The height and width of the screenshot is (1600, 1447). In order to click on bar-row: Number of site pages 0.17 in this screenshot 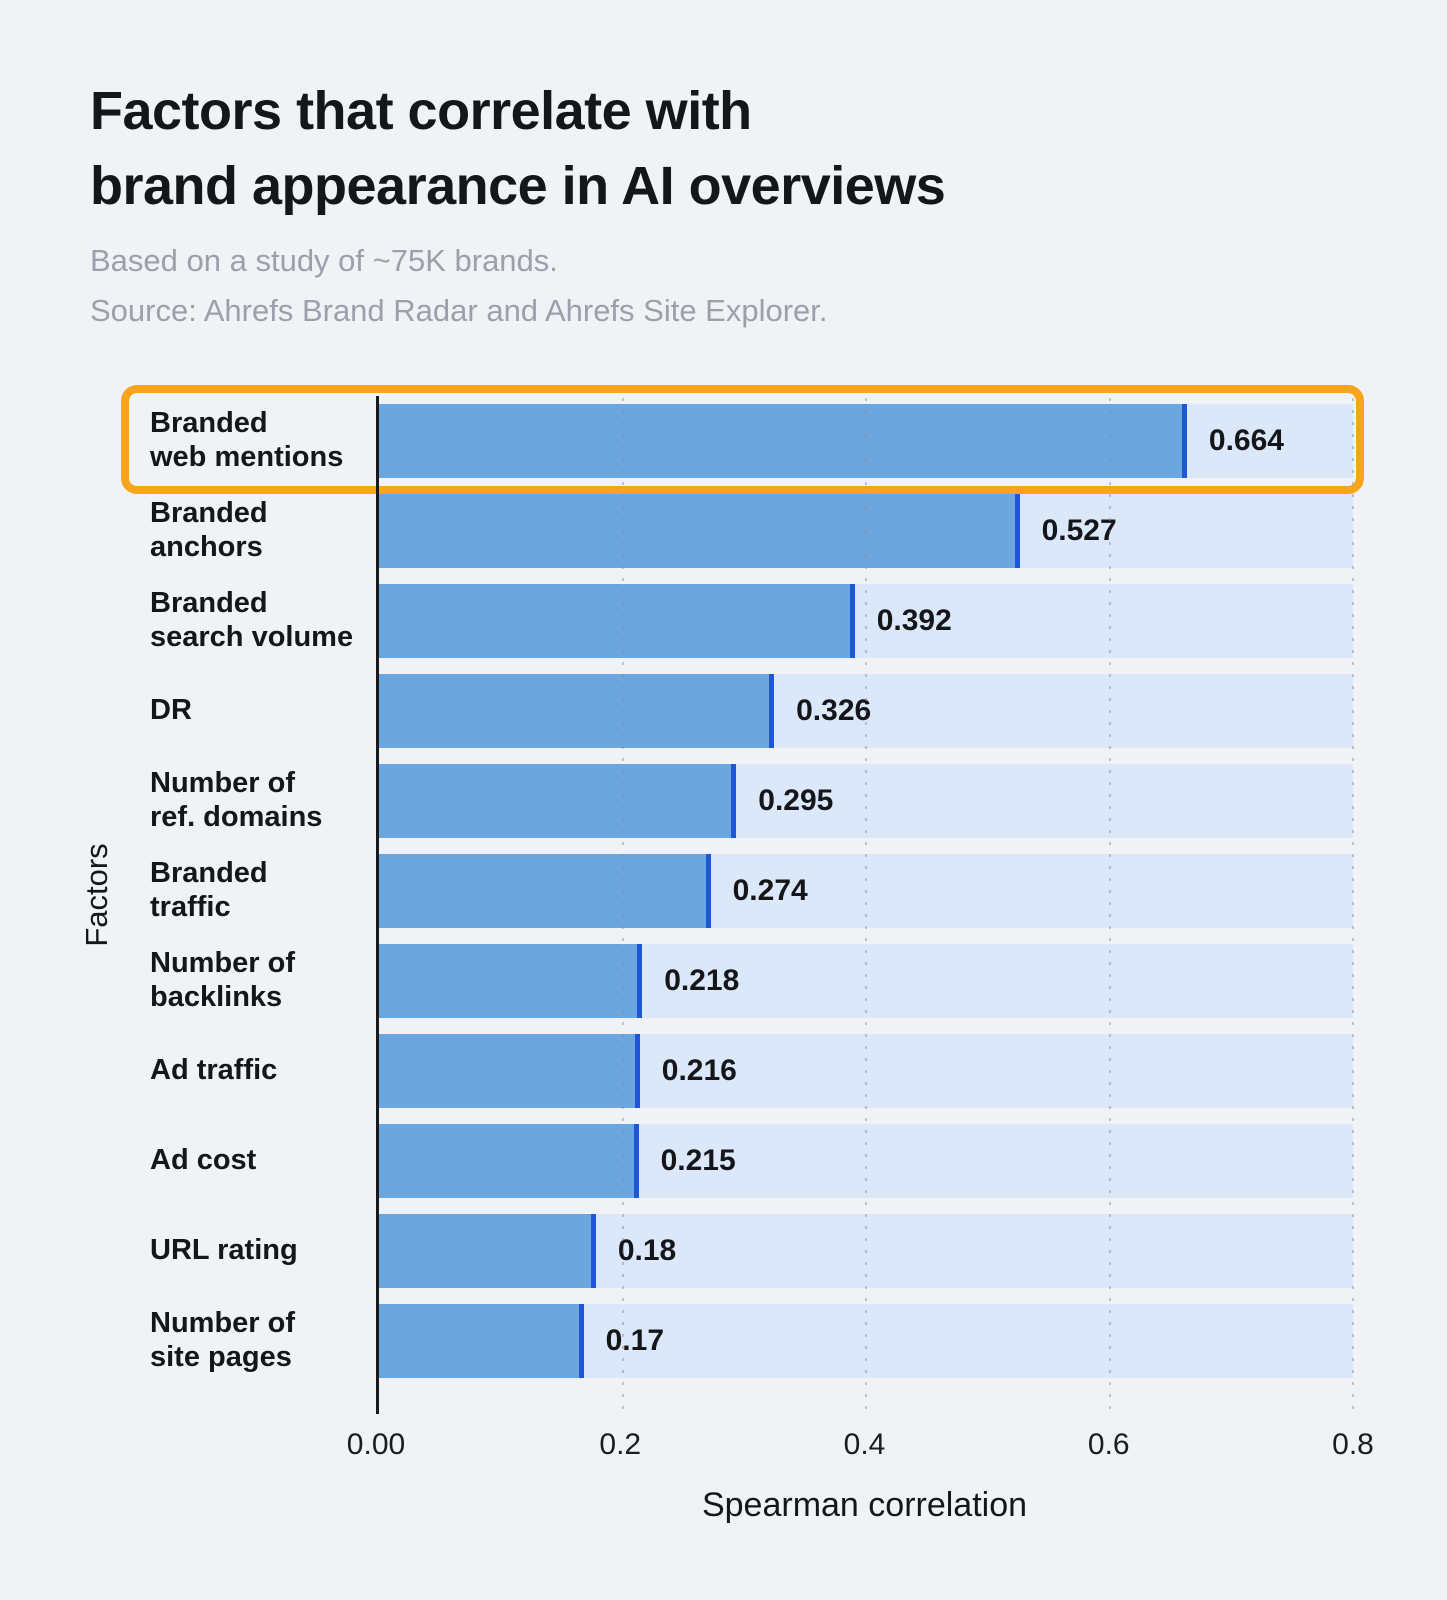, I will do `click(743, 1341)`.